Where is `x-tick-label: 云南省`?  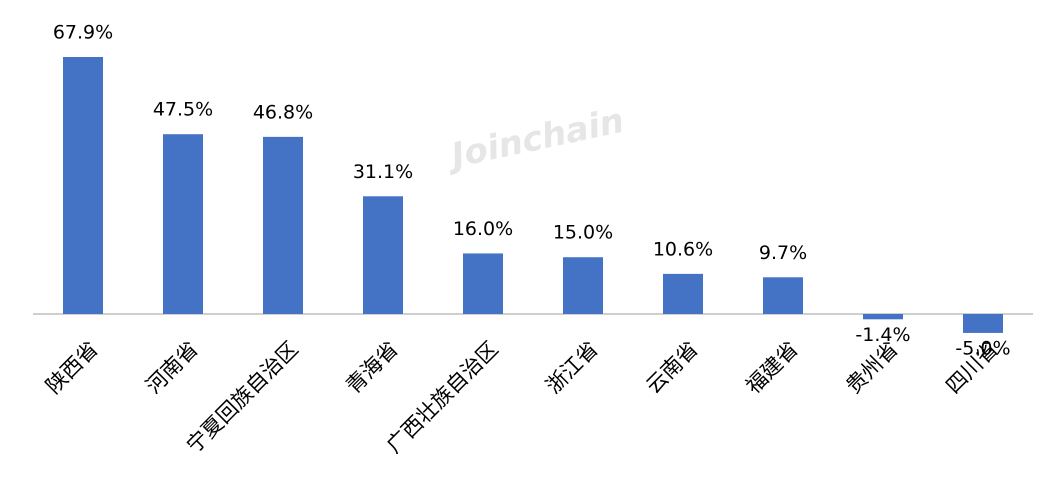
x-tick-label: 云南省 is located at coordinates (672, 368).